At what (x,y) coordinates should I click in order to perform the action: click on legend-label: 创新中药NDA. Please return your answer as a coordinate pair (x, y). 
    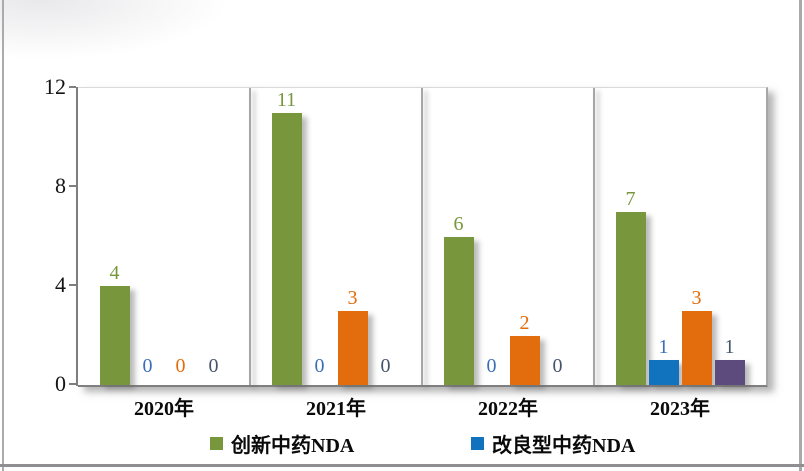
    Looking at the image, I should click on (293, 445).